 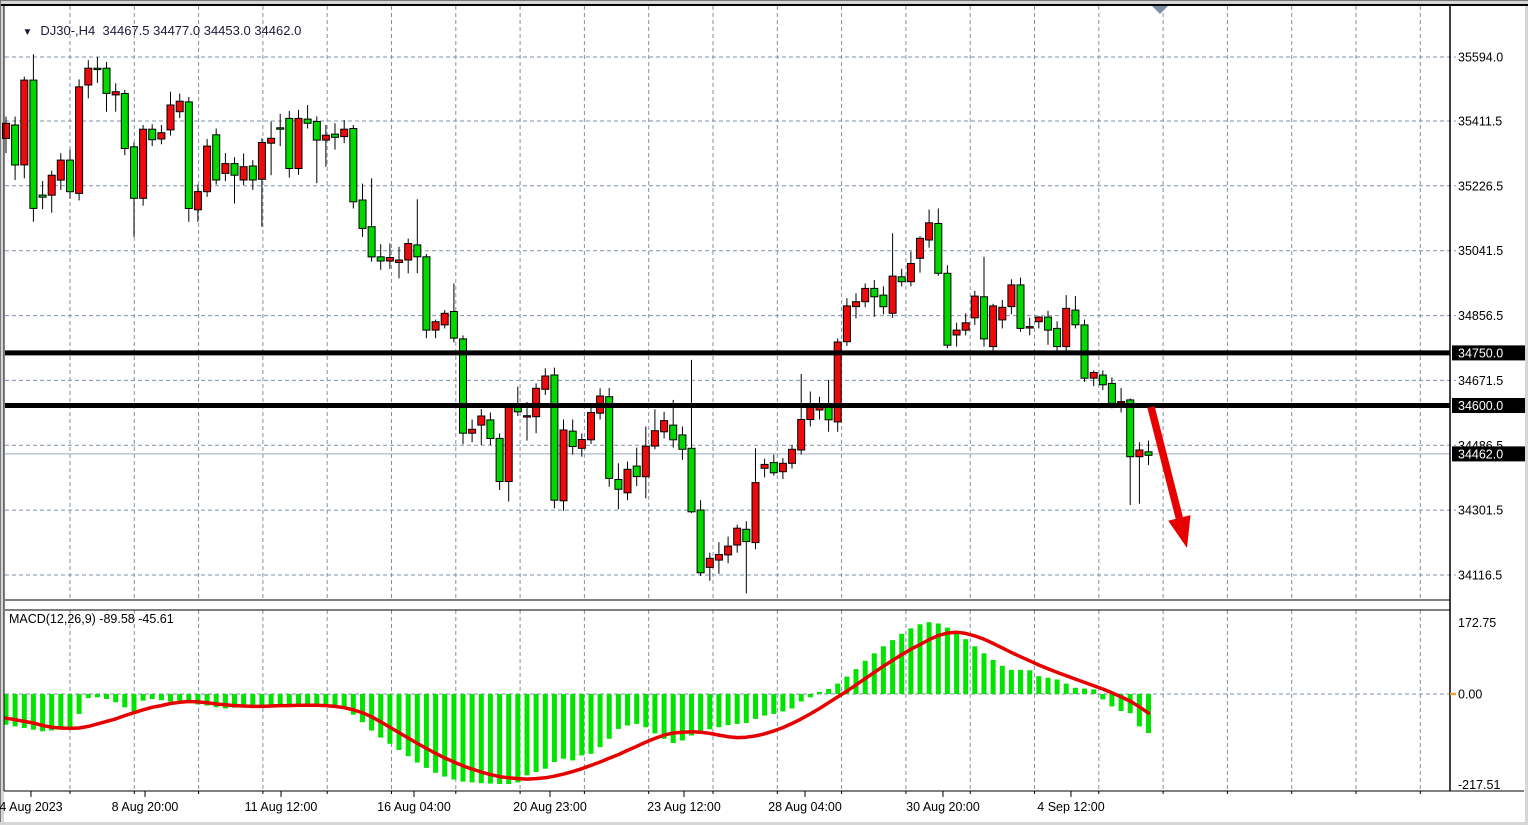 What do you see at coordinates (943, 807) in the screenshot?
I see `time-tick-label: 30 Aug 20:00` at bounding box center [943, 807].